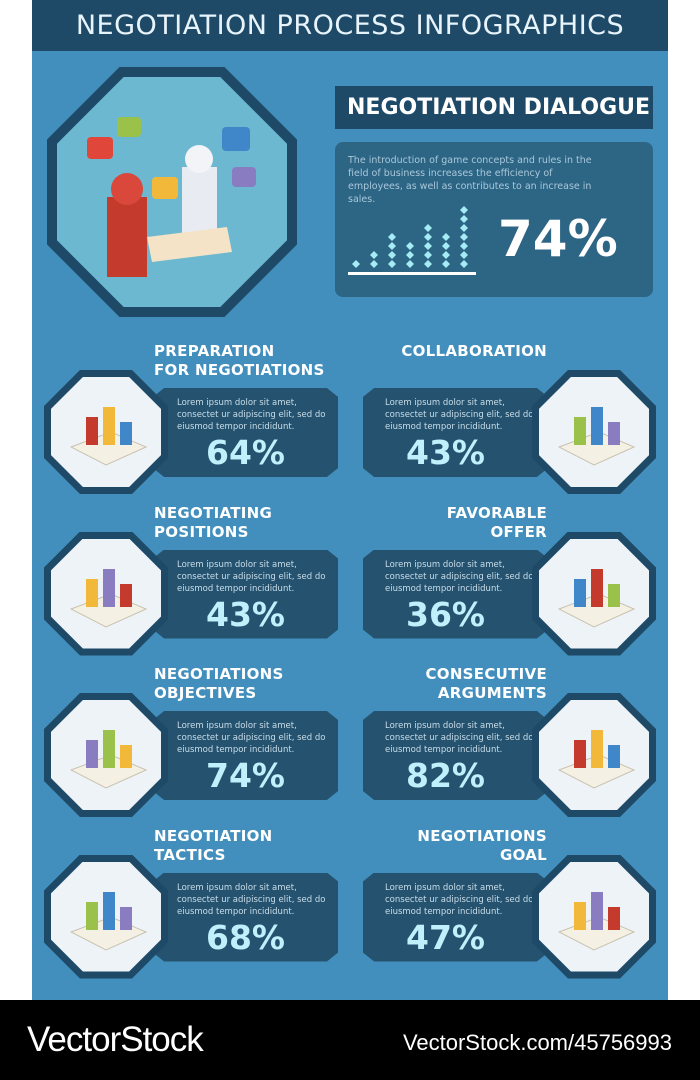 This screenshot has width=700, height=1080. I want to click on negotiation-people-icon, so click(171, 197).